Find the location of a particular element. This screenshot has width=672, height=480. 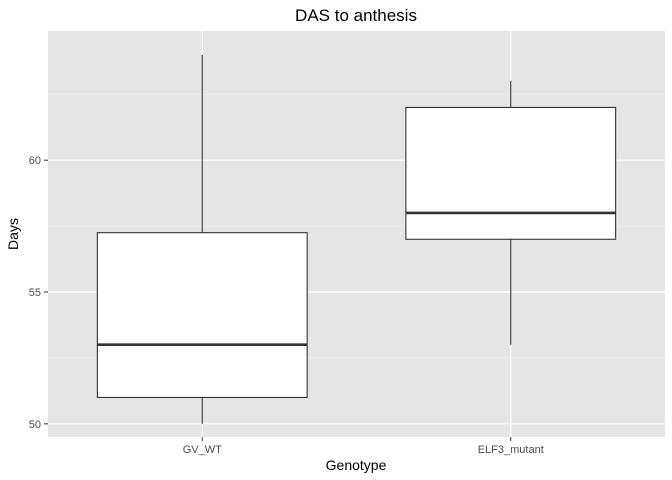

x-tick-label: GV_WT is located at coordinates (202, 450).